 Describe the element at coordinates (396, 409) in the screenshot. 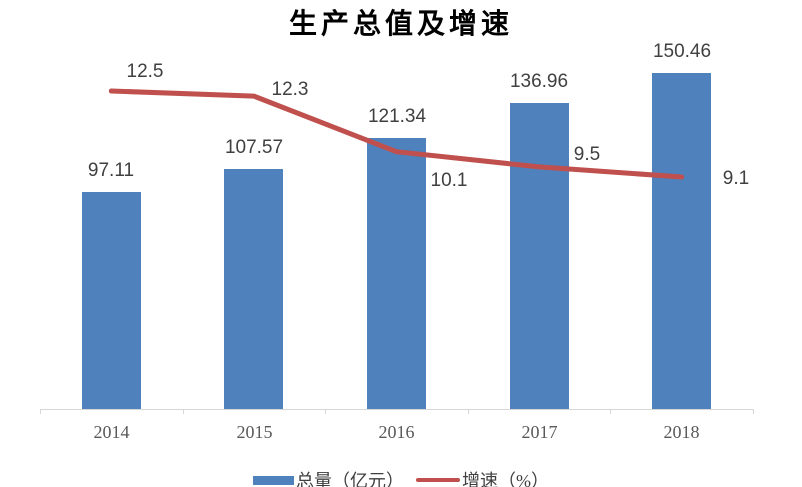

I see `x-axis-line` at that location.